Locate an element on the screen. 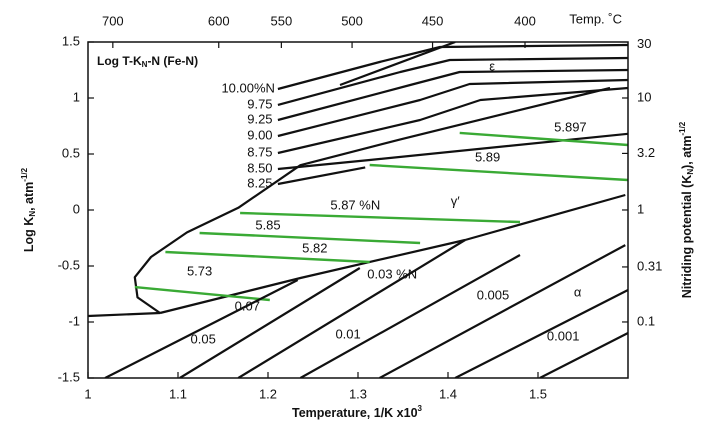 Image resolution: width=716 pixels, height=436 pixels. top-tick-label: 550 is located at coordinates (282, 20).